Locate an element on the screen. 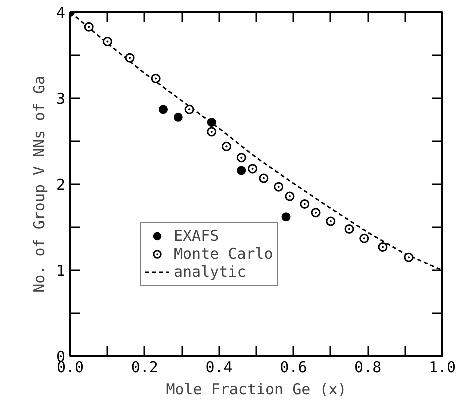  y-tick-label: 2 is located at coordinates (61, 185).